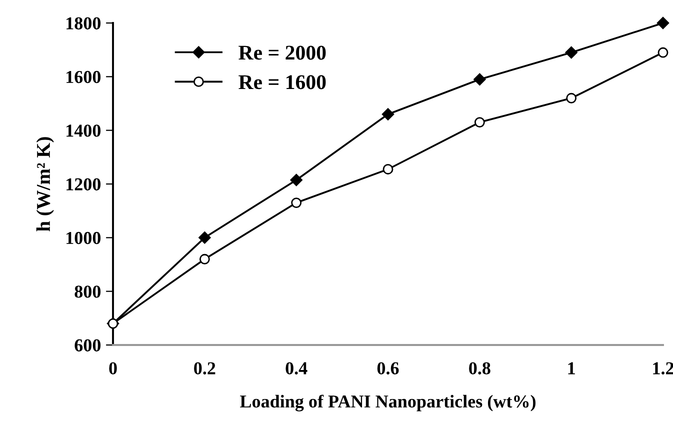 The image size is (673, 423). I want to click on y-tick-label: 800, so click(87, 292).